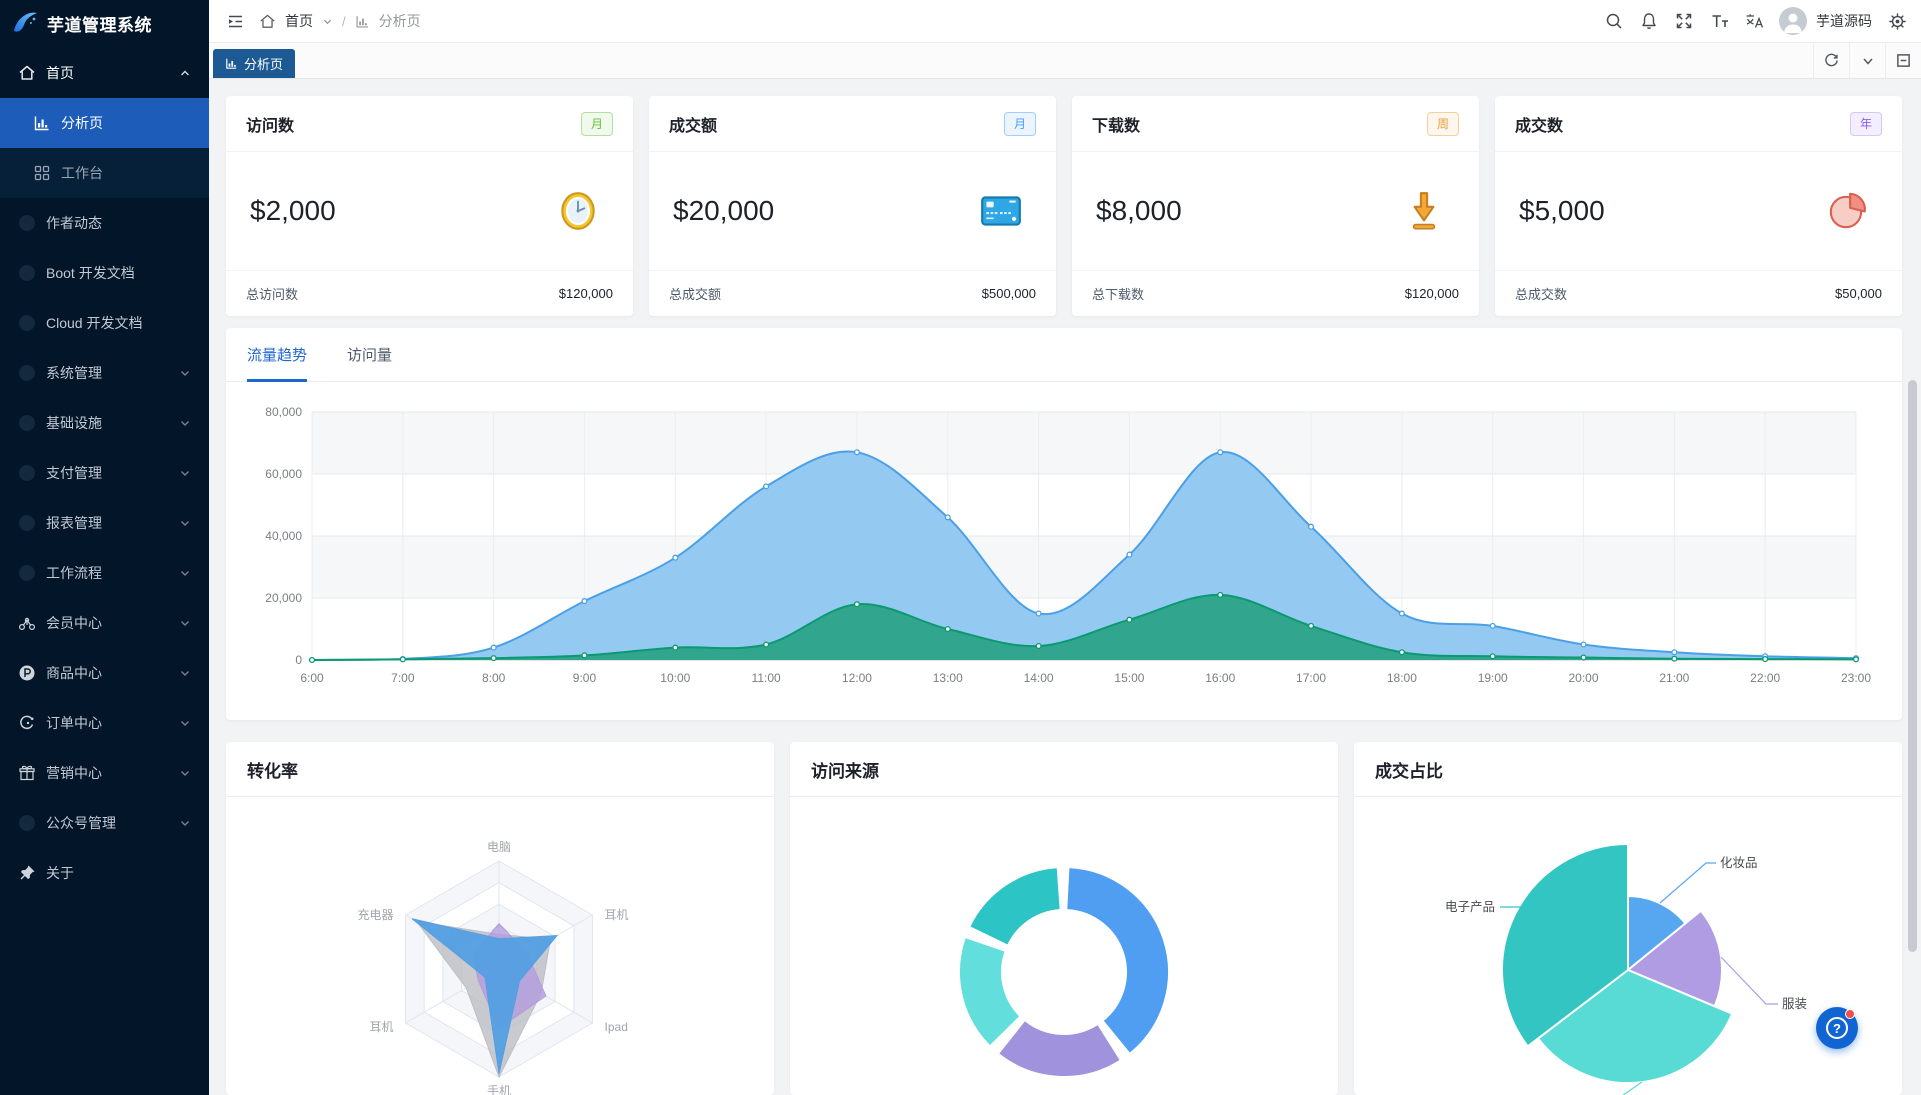  What do you see at coordinates (104, 223) in the screenshot?
I see `sidebar-item-author-news: 作者动态` at bounding box center [104, 223].